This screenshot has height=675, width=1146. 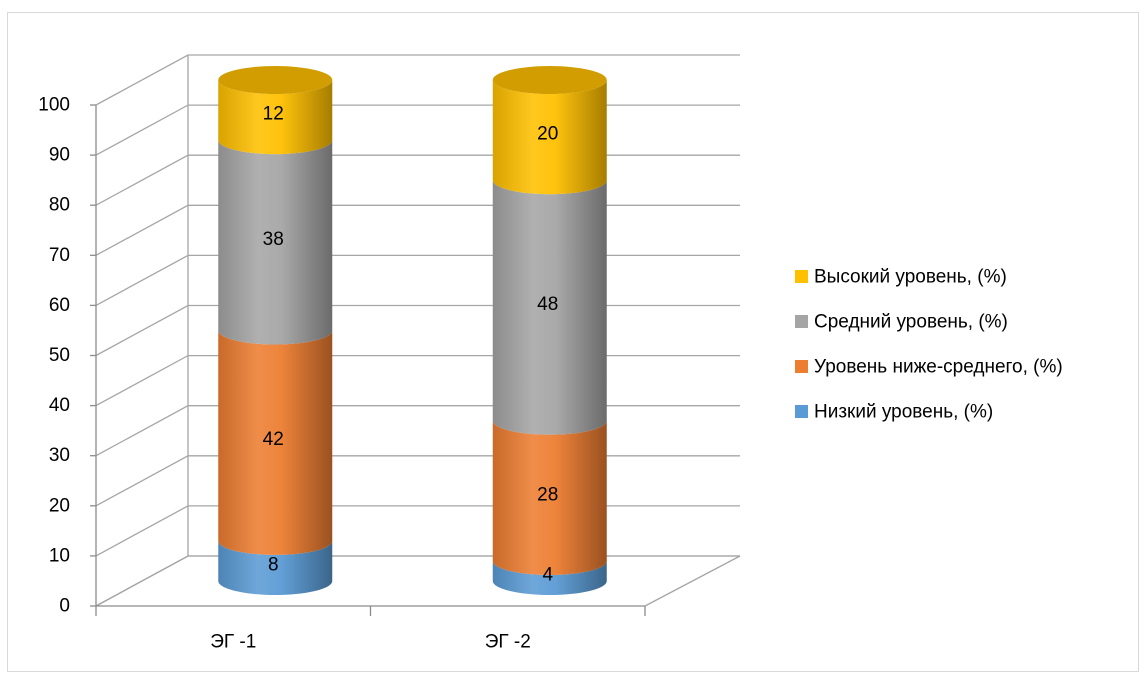 What do you see at coordinates (910, 277) in the screenshot?
I see `legend-label: Высокий уровень, (%)` at bounding box center [910, 277].